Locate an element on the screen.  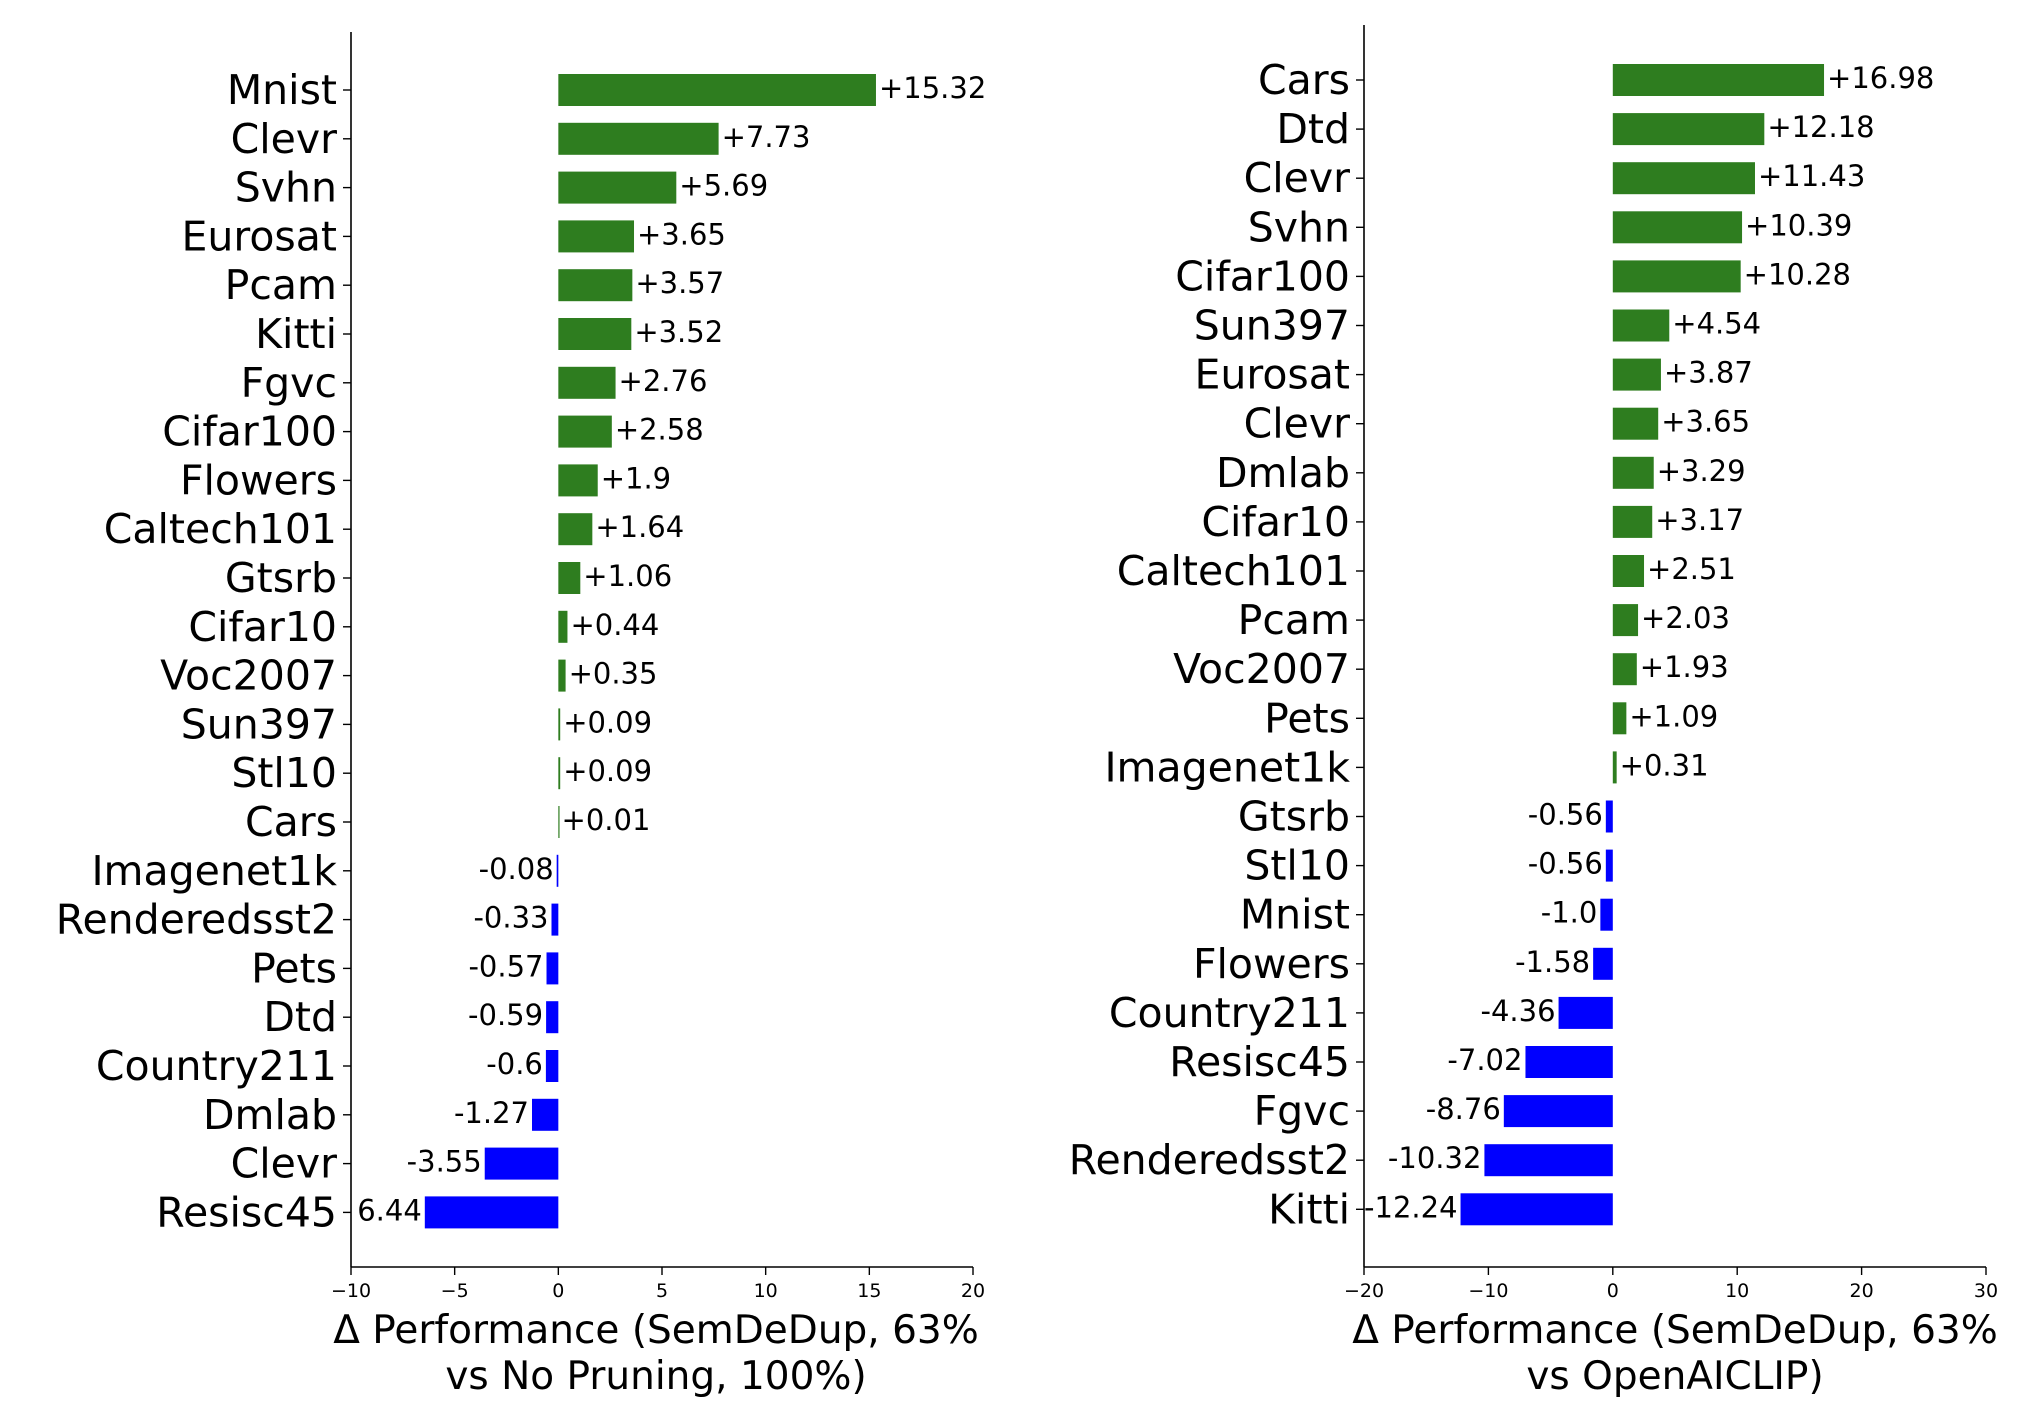
value-label: +0.01 is located at coordinates (606, 820).